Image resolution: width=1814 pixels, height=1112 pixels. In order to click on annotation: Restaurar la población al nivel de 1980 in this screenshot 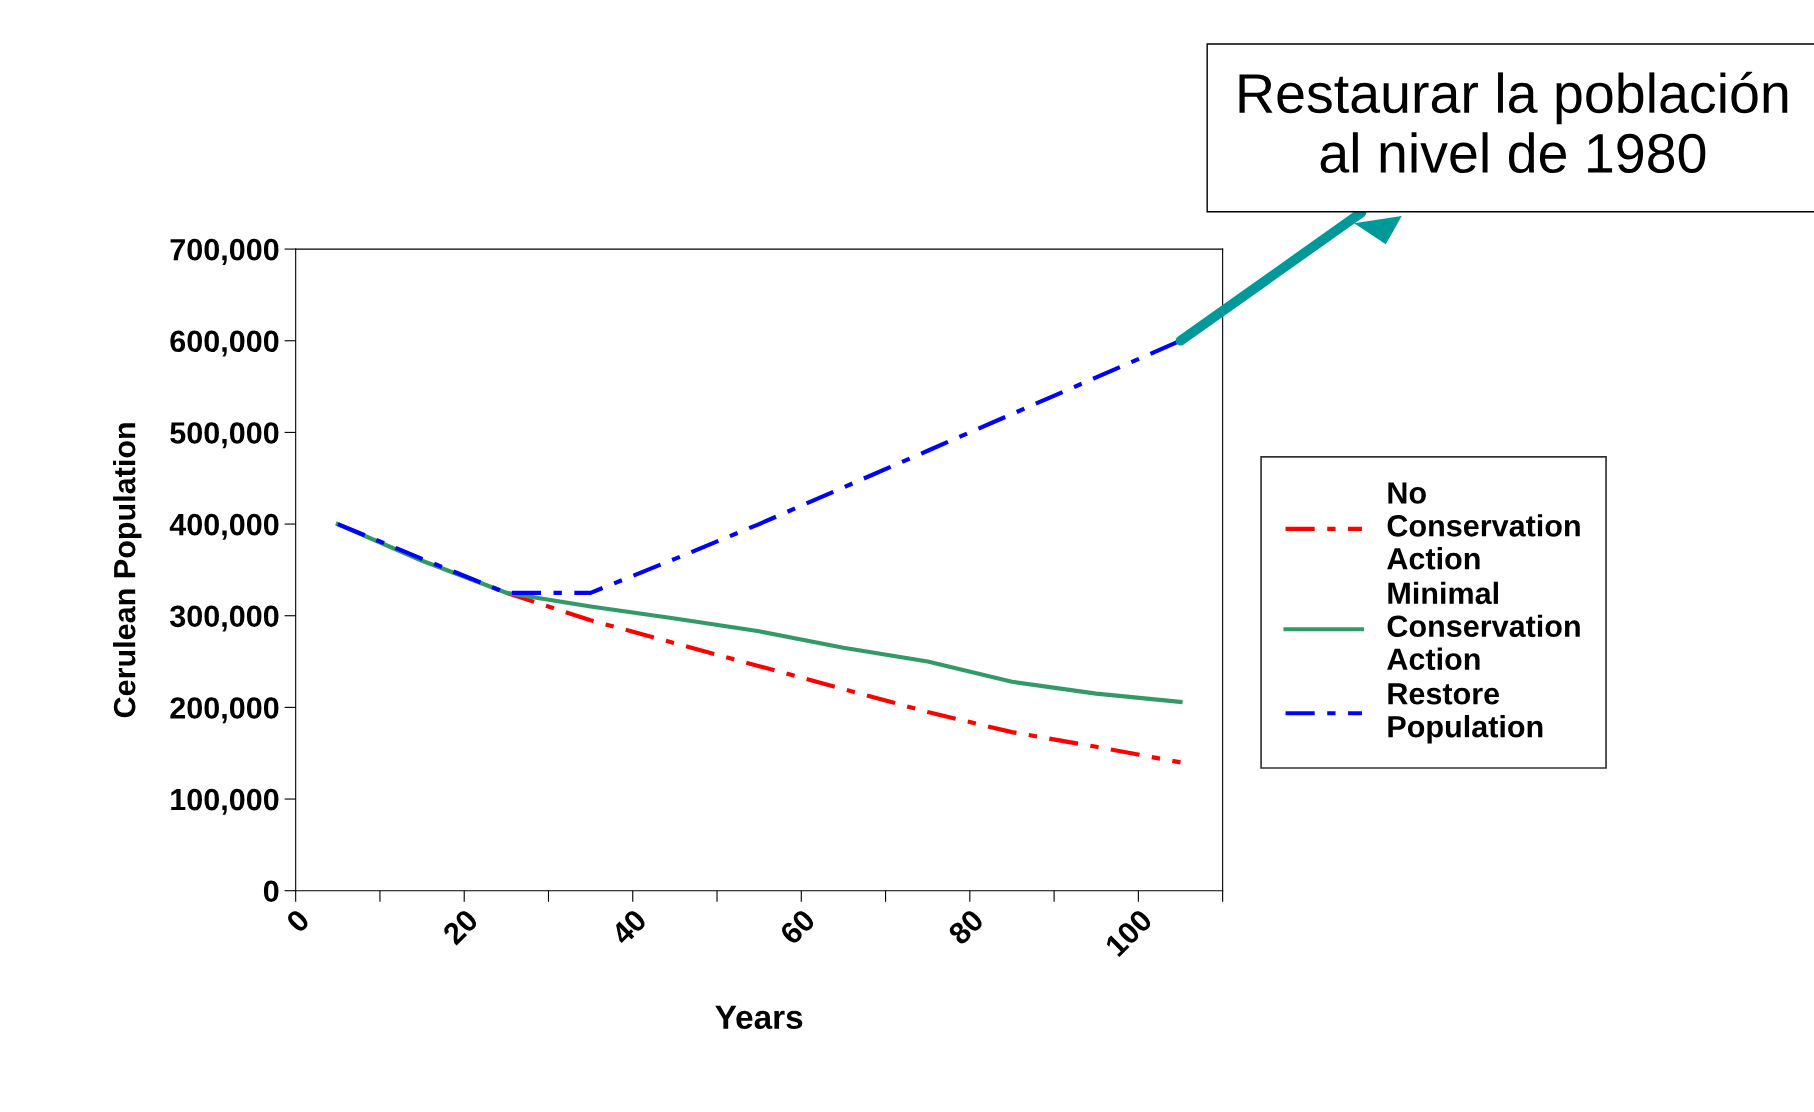, I will do `click(1513, 122)`.